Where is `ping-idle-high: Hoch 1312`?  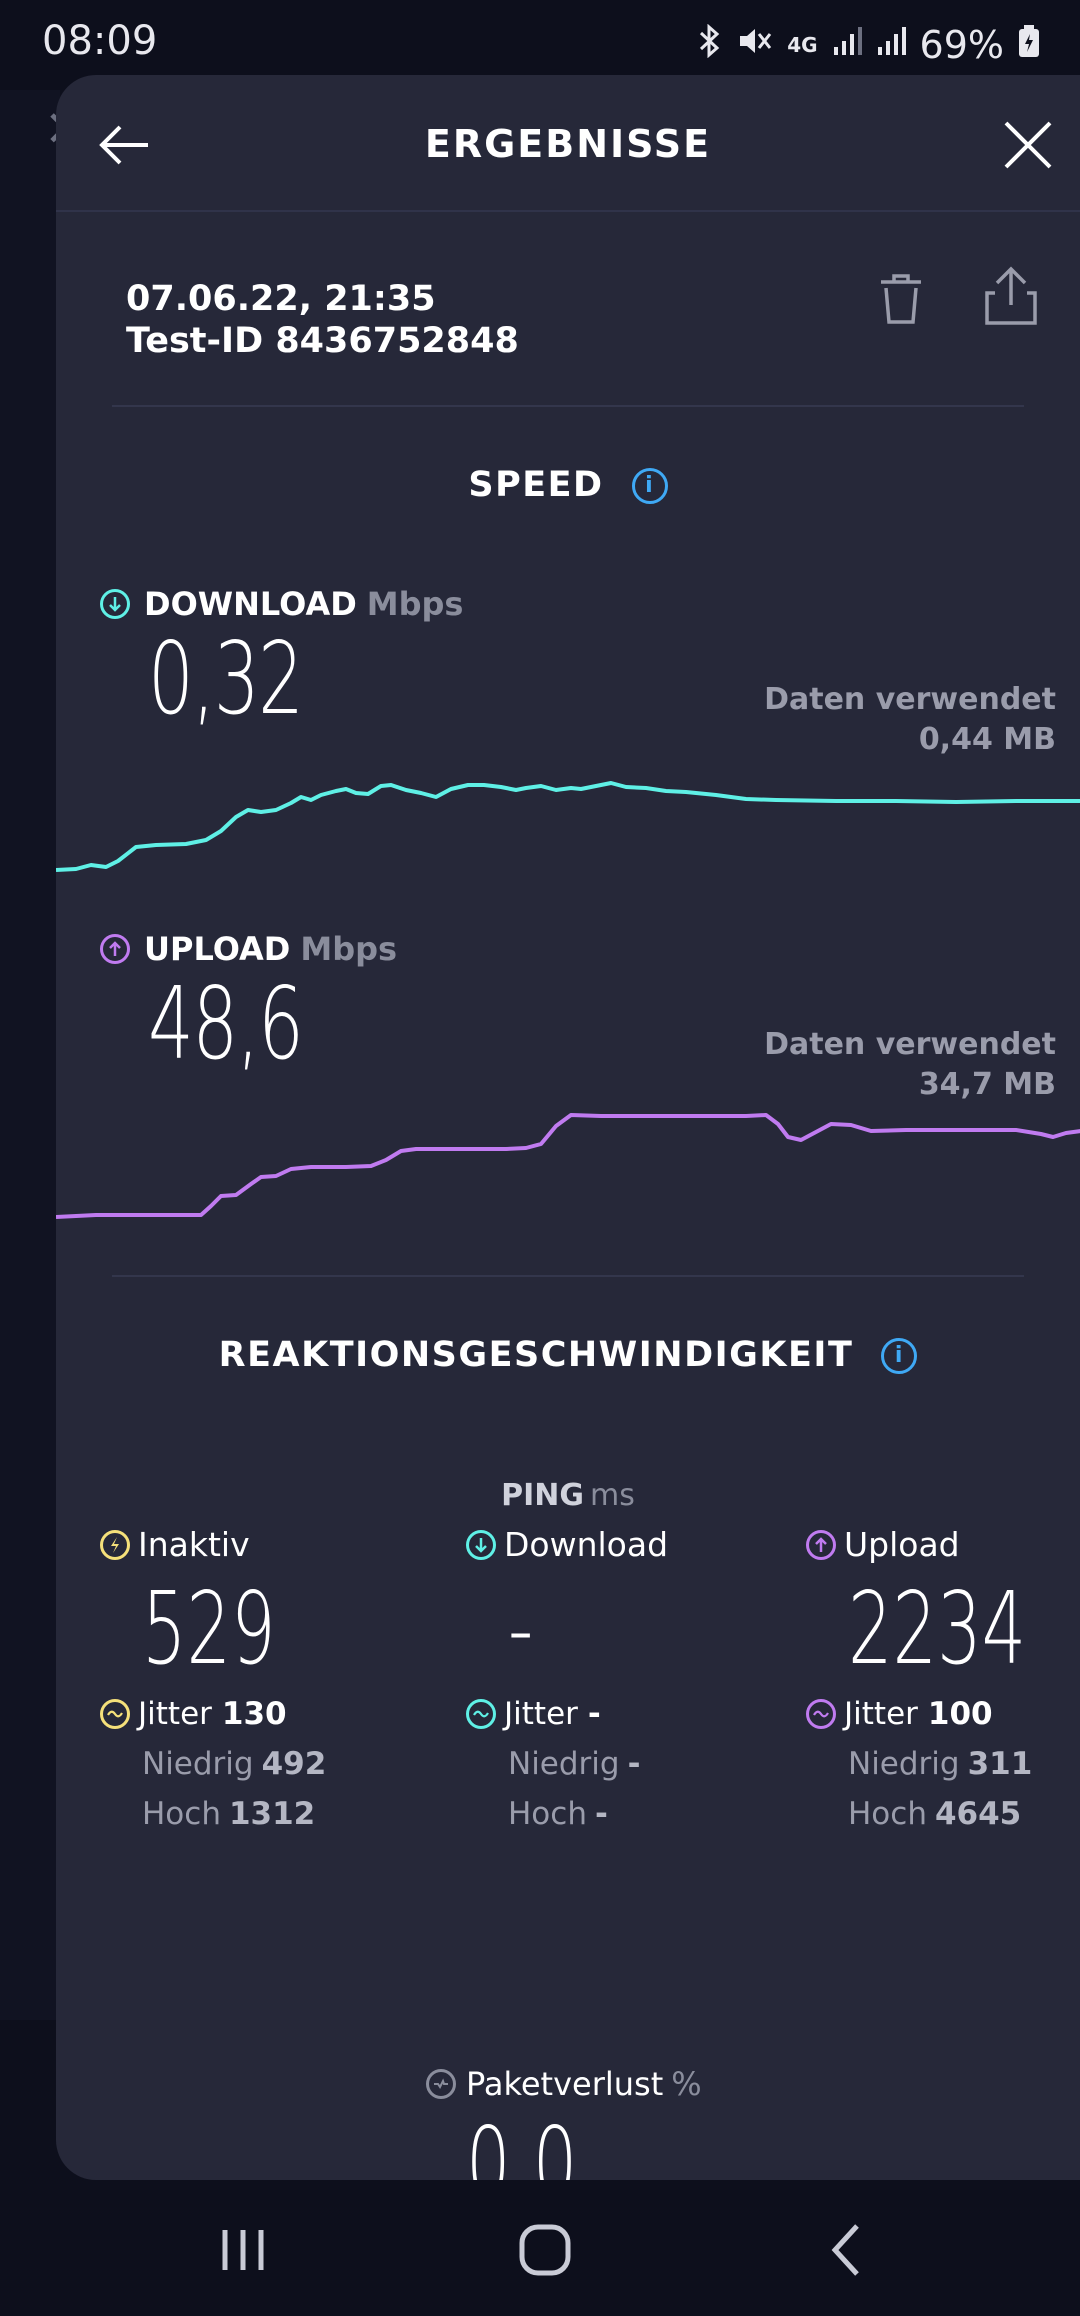
ping-idle-high: Hoch 1312 is located at coordinates (237, 1814).